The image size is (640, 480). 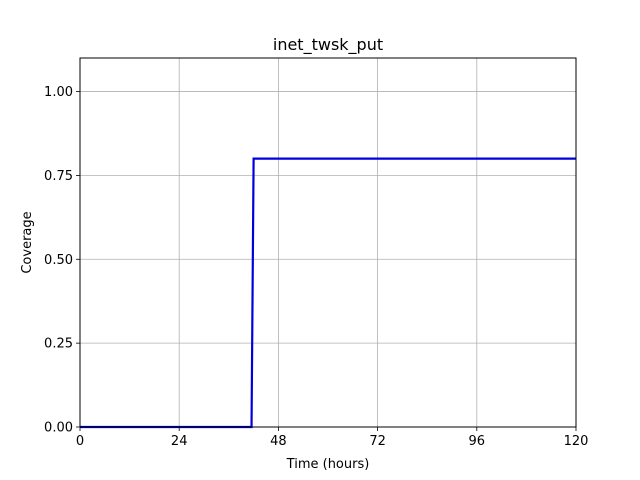 What do you see at coordinates (576, 441) in the screenshot?
I see `x-tick-label: 120` at bounding box center [576, 441].